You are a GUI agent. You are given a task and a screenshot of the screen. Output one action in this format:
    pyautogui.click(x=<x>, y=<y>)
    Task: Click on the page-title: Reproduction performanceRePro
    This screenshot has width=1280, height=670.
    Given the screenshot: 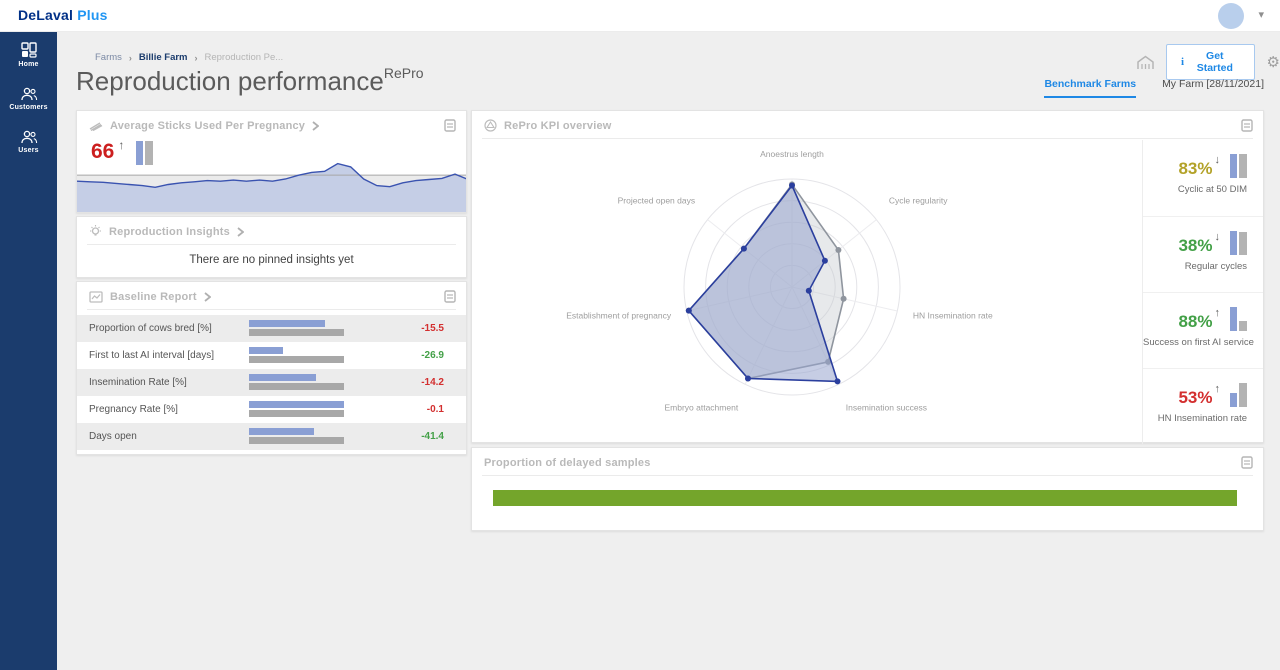 What is the action you would take?
    pyautogui.click(x=250, y=81)
    